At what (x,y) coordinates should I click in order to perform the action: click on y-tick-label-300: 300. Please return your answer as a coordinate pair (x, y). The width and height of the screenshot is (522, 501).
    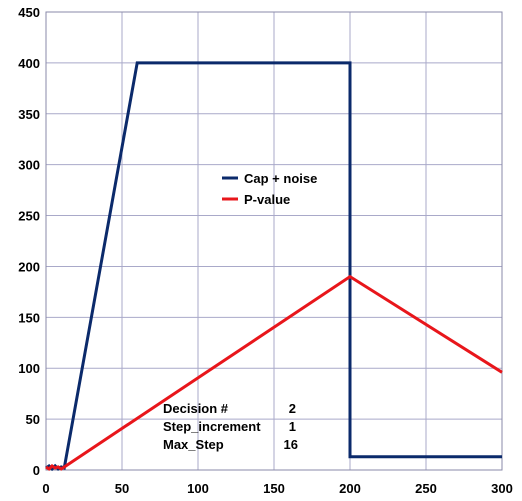
    Looking at the image, I should click on (29, 165).